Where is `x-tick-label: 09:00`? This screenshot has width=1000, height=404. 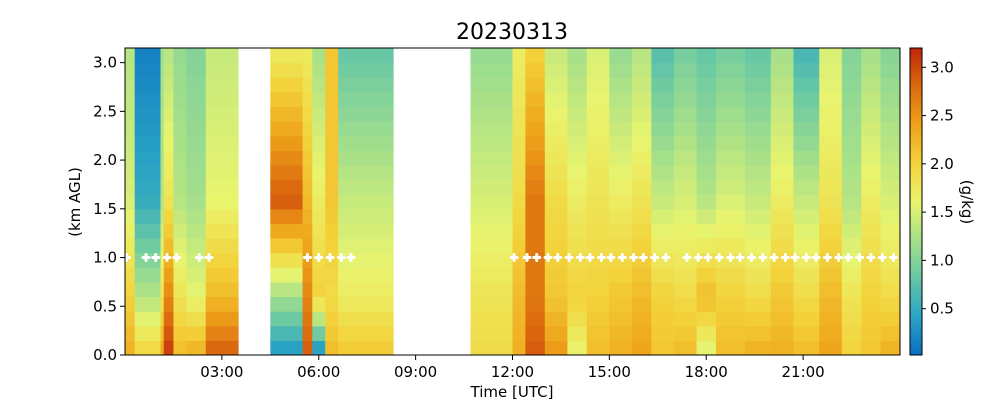 x-tick-label: 09:00 is located at coordinates (415, 372).